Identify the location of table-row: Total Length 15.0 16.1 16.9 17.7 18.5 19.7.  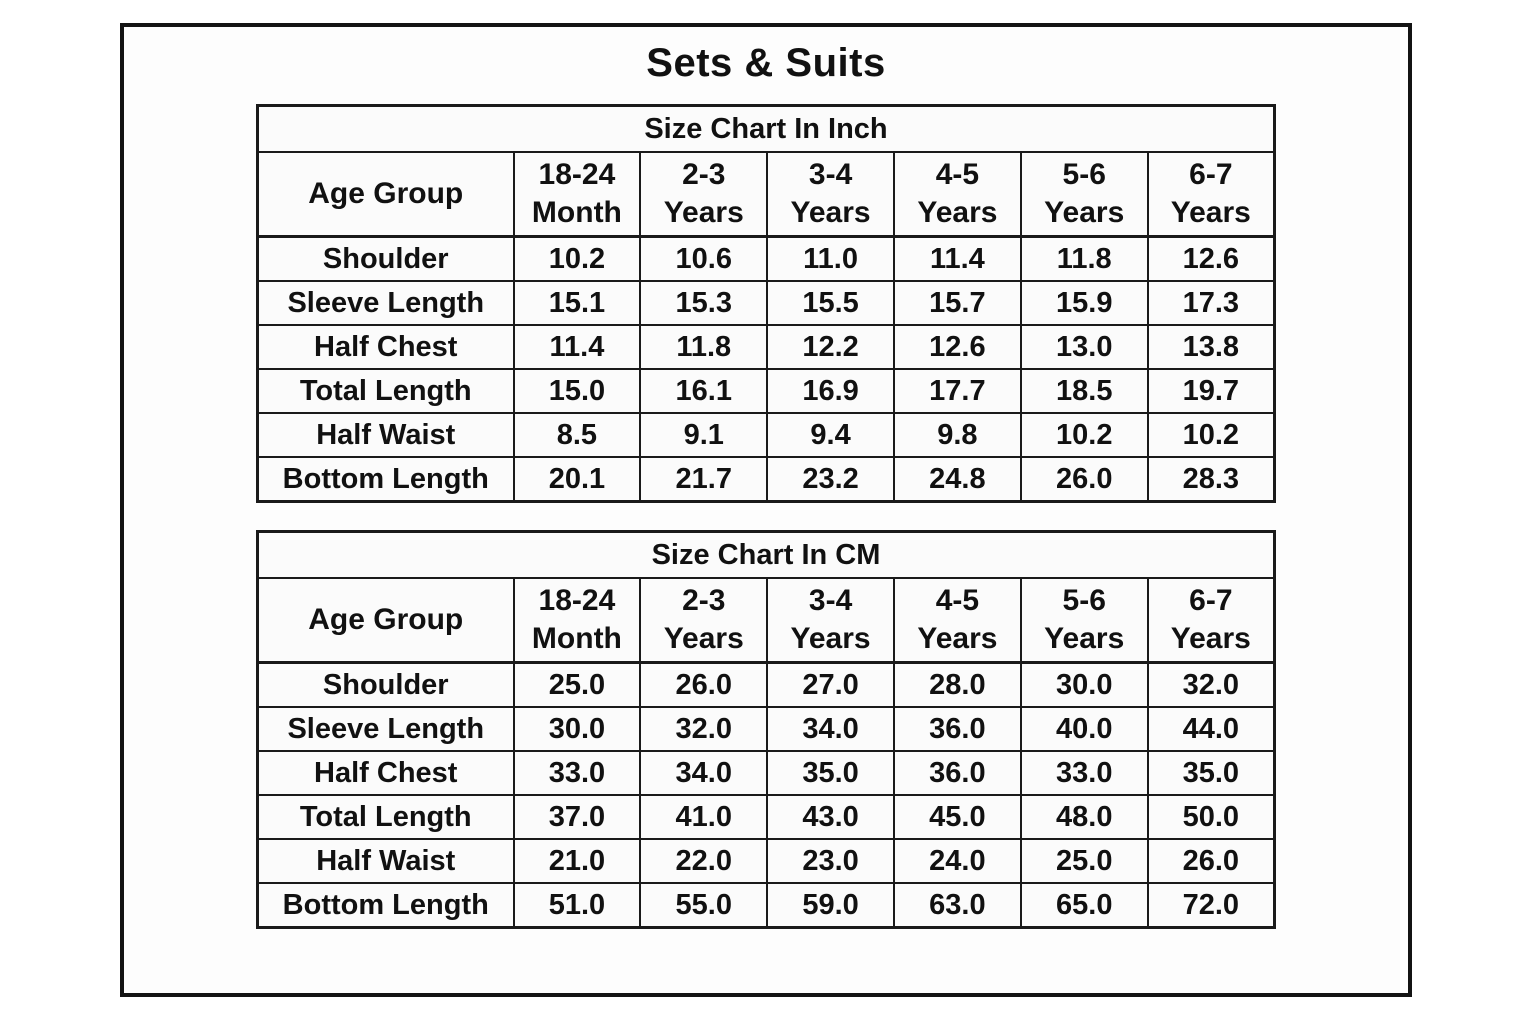
(766, 391).